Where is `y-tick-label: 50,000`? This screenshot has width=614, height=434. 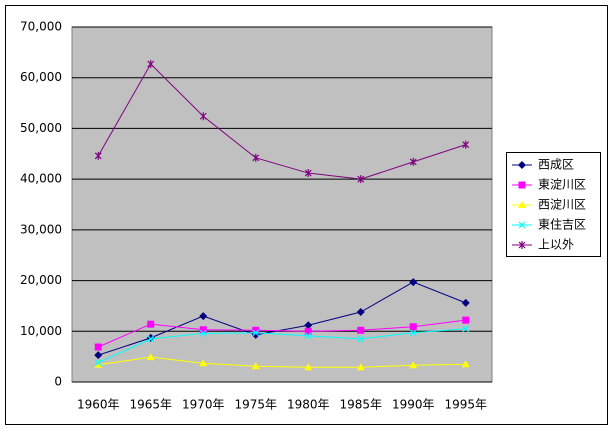 y-tick-label: 50,000 is located at coordinates (41, 128).